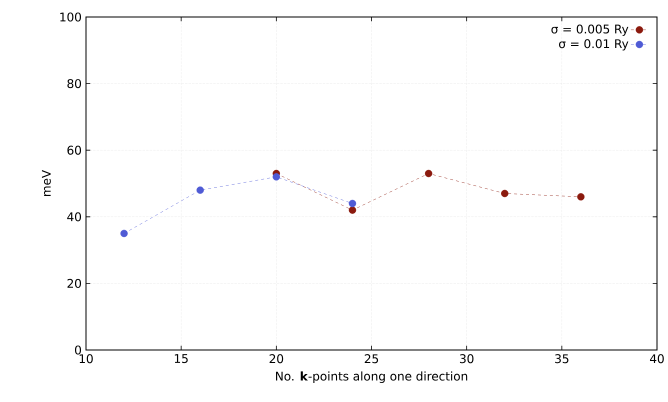  Describe the element at coordinates (74, 217) in the screenshot. I see `y-tick-label: 40` at that location.